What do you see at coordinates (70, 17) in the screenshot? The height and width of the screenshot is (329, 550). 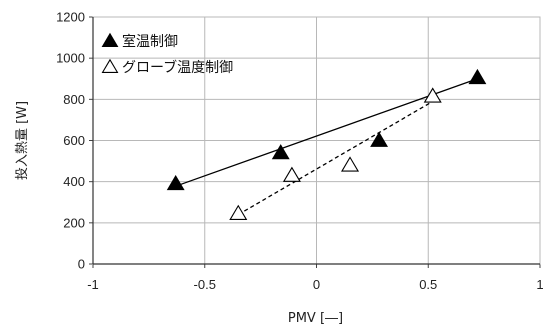 I see `y-tick-label: 1200` at bounding box center [70, 17].